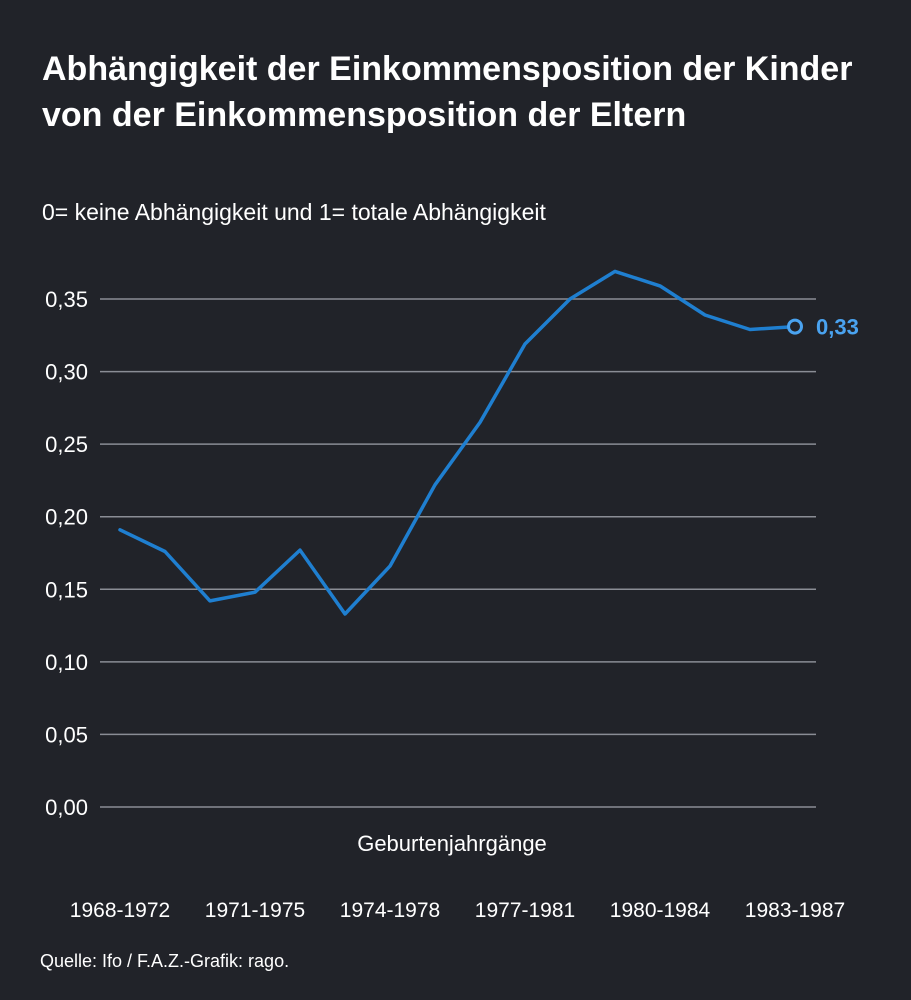  What do you see at coordinates (66, 662) in the screenshot?
I see `y-tick-label: 0,10` at bounding box center [66, 662].